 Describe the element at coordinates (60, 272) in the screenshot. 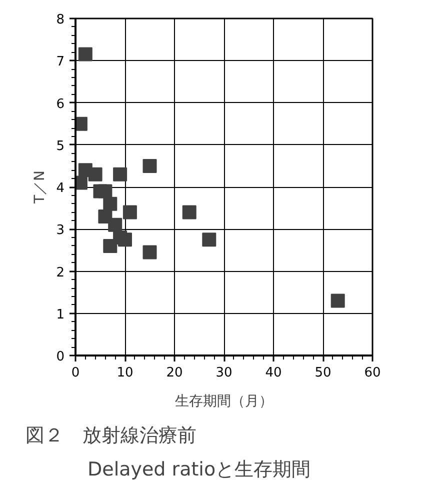

I see `y-tick-label: 2` at that location.